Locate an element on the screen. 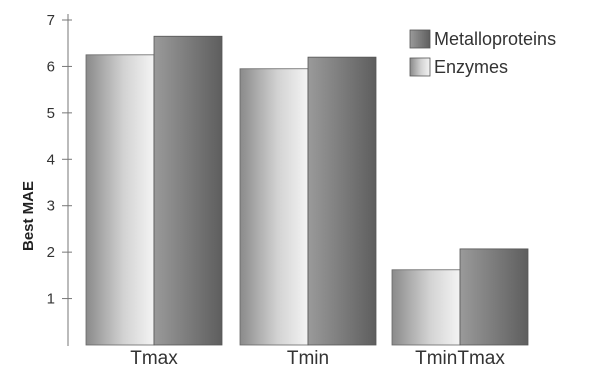  y-tick-label-5: 5 is located at coordinates (51, 113).